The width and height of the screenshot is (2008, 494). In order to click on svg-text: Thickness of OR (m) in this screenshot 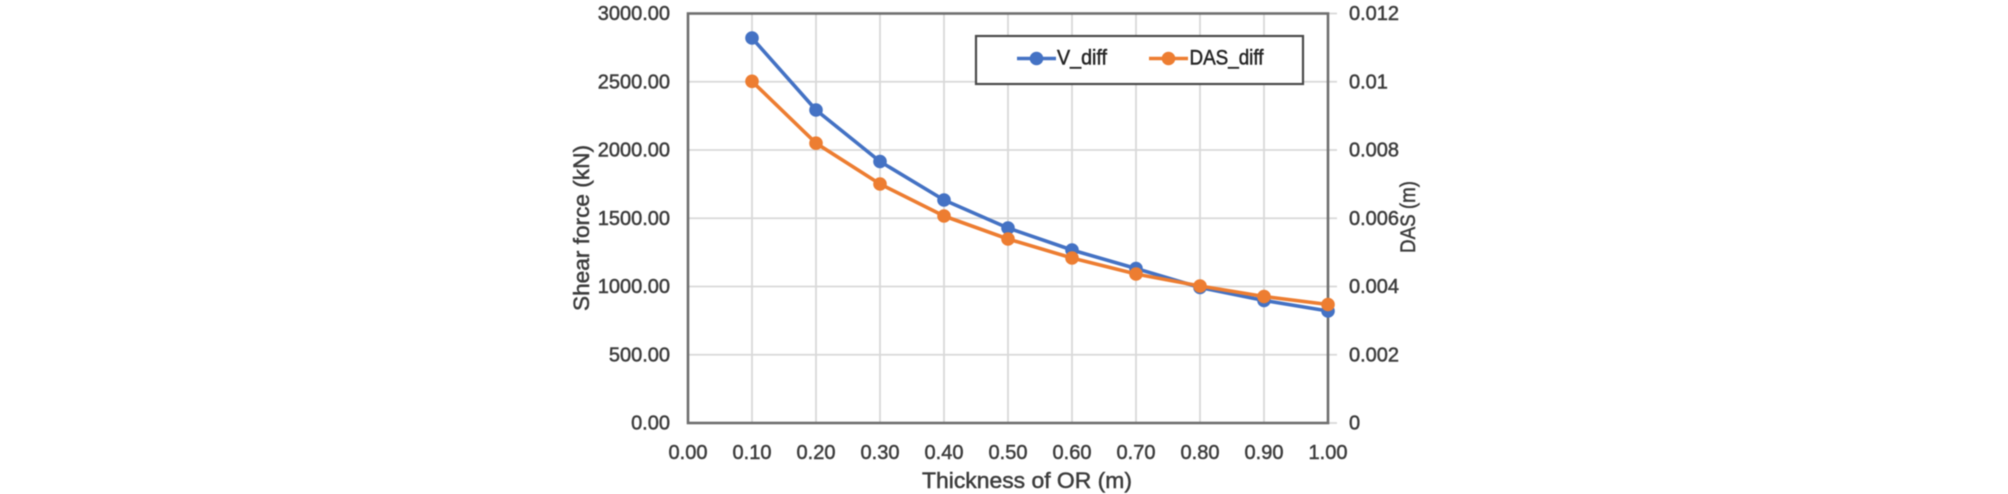, I will do `click(1027, 480)`.